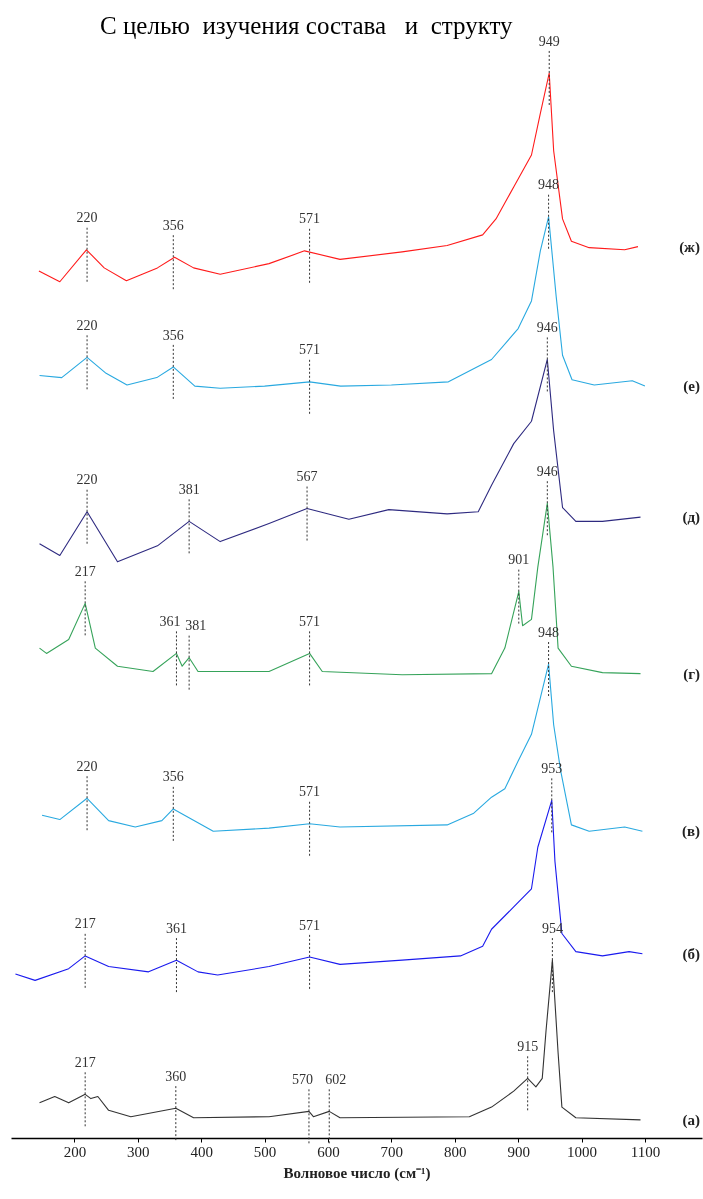 The image size is (703, 1199). What do you see at coordinates (582, 1151) in the screenshot?
I see `x-tick-label: 1000` at bounding box center [582, 1151].